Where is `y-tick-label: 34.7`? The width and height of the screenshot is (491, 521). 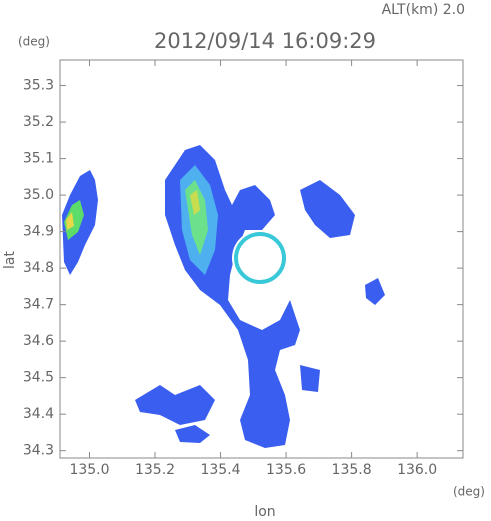
y-tick-label: 34.7 is located at coordinates (38, 305).